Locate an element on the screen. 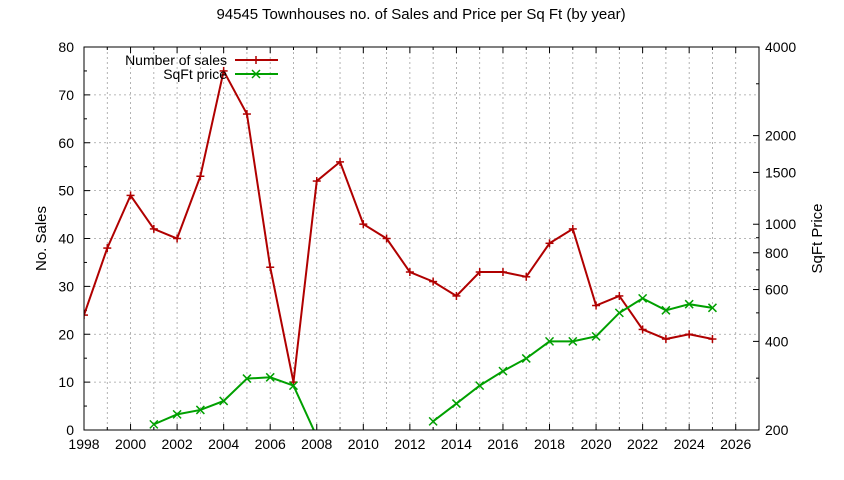 The width and height of the screenshot is (844, 480). y2-tick-label: 4000 is located at coordinates (780, 47).